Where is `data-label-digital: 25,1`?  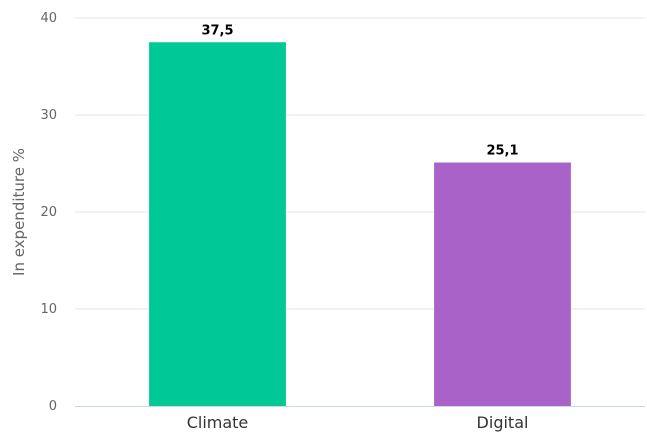
data-label-digital: 25,1 is located at coordinates (502, 151).